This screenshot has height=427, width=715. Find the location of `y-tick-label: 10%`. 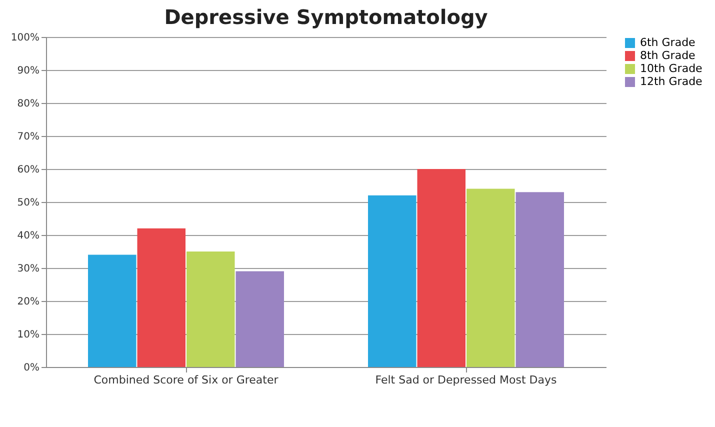

y-tick-label: 10% is located at coordinates (28, 335).